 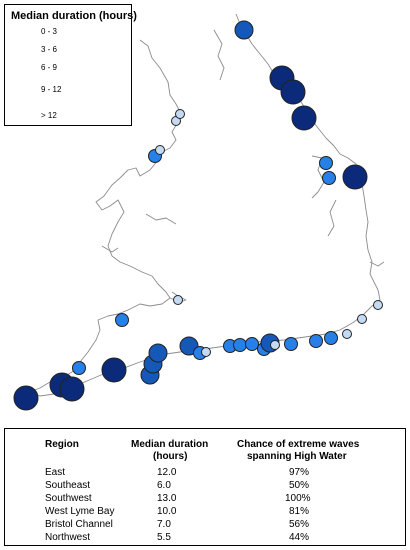 What do you see at coordinates (49, 49) in the screenshot?
I see `legend-label-class-2: 3 - 6` at bounding box center [49, 49].